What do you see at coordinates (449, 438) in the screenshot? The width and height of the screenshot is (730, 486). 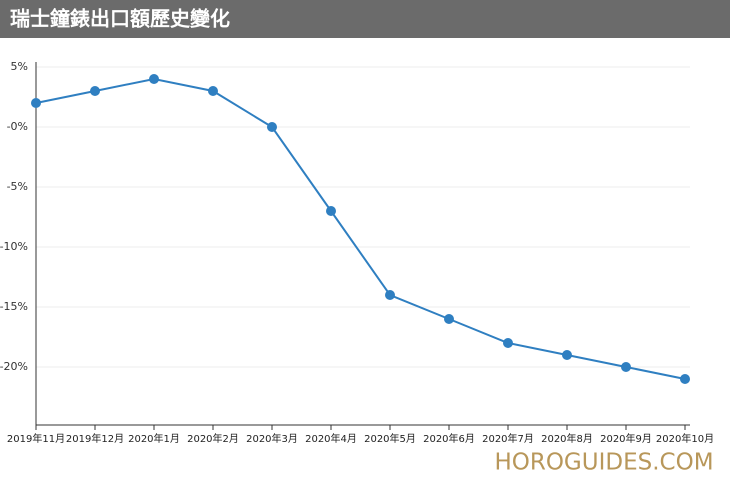 I see `x-tick-label: 2020年6月` at bounding box center [449, 438].